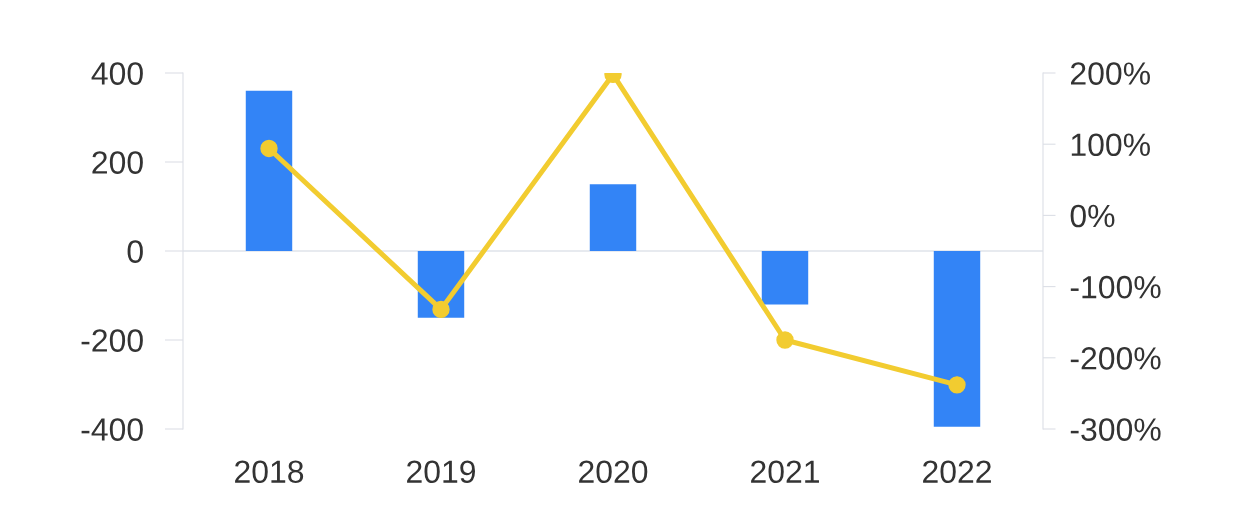 Image resolution: width=1242 pixels, height=518 pixels. I want to click on y2-tick-label: 0%, so click(1092, 216).